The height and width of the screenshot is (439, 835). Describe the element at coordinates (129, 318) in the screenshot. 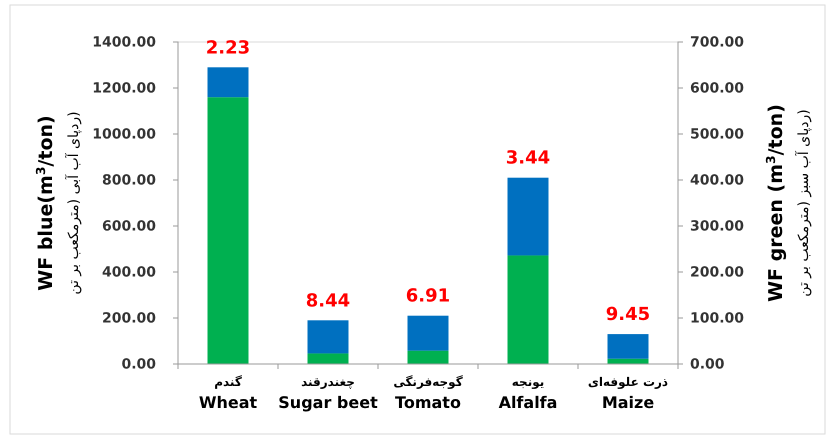

I see `y-tick-label: 200.00` at that location.